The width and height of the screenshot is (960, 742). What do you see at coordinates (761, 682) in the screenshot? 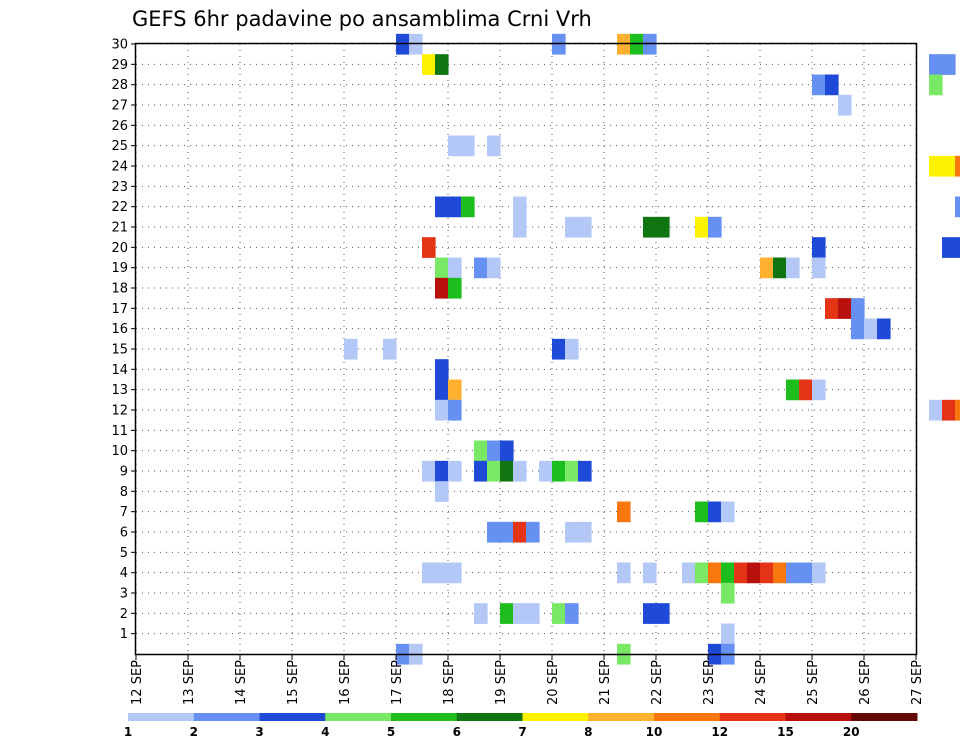
I see `x-tick-label: 24 SEP` at bounding box center [761, 682].